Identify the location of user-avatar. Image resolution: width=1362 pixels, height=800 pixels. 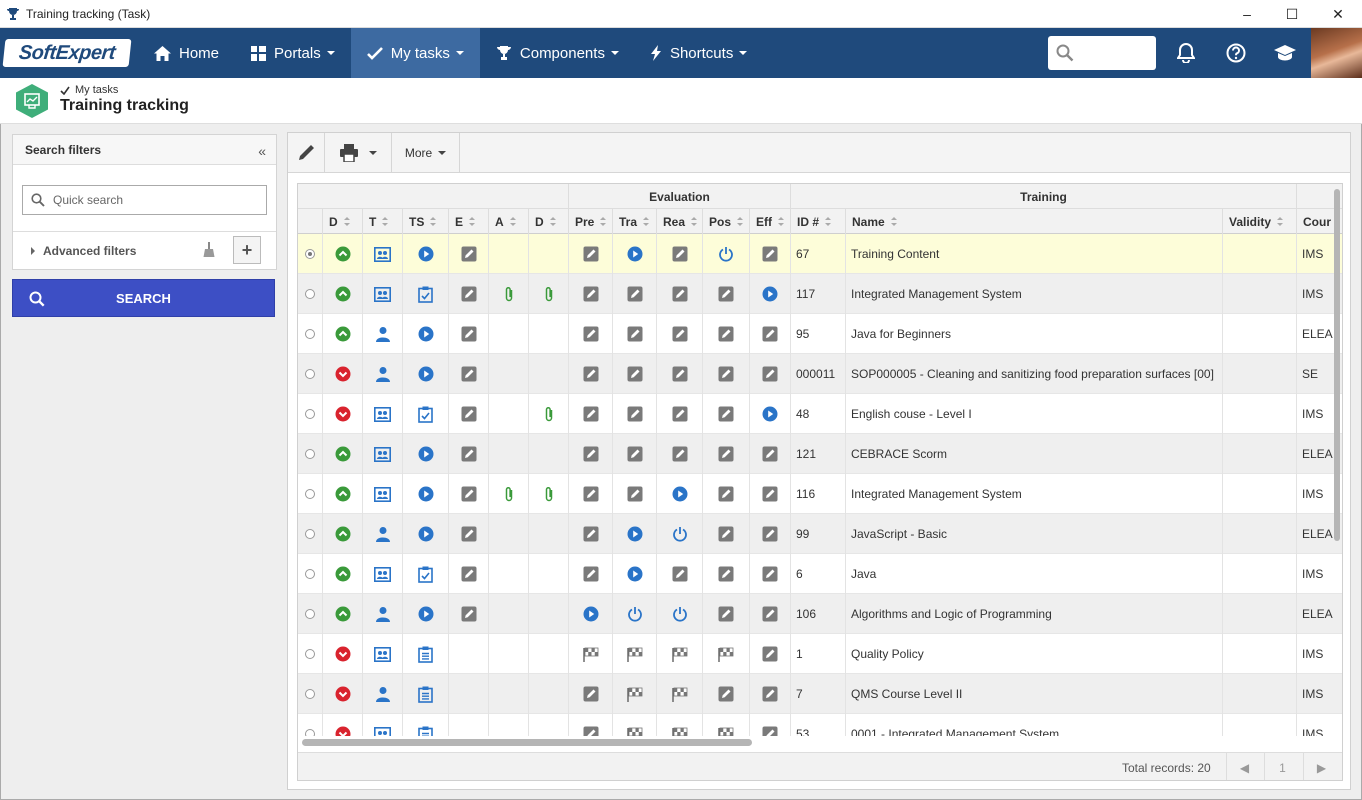
(1336, 53).